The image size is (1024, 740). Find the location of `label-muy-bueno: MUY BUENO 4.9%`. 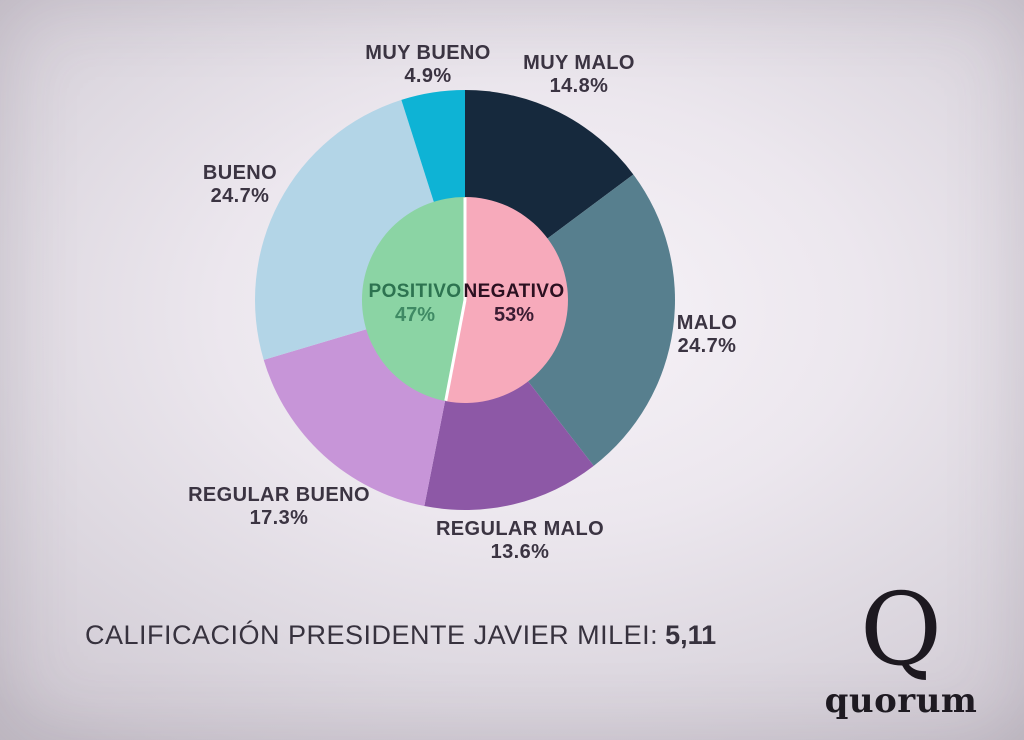

label-muy-bueno: MUY BUENO 4.9% is located at coordinates (427, 65).